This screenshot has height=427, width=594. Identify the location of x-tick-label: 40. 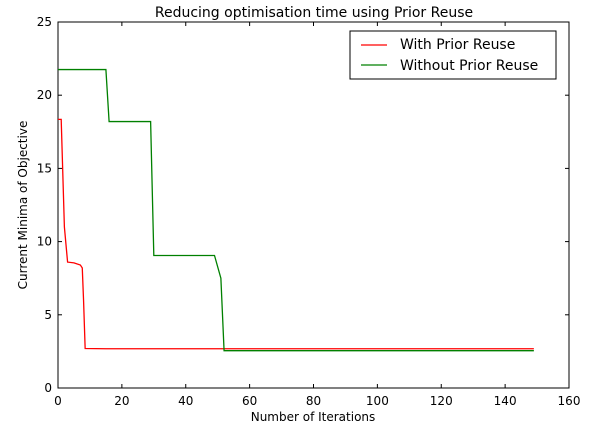
(185, 401).